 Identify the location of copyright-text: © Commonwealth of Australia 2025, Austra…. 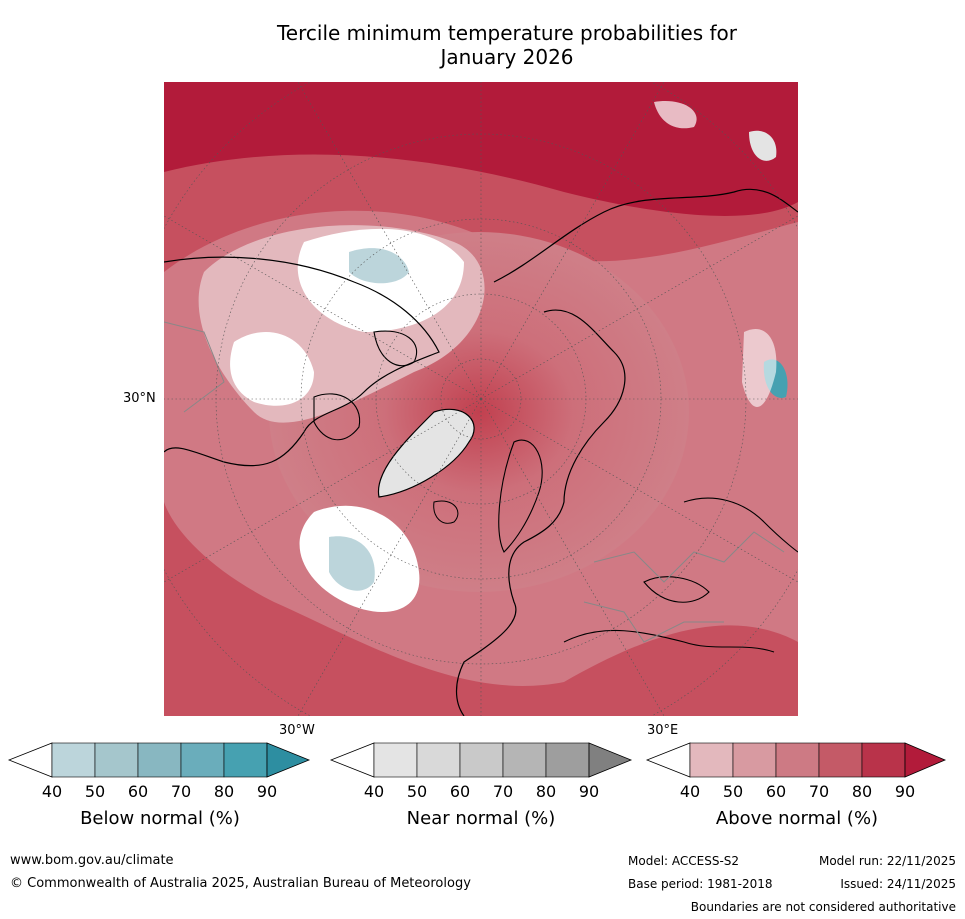
(240, 883).